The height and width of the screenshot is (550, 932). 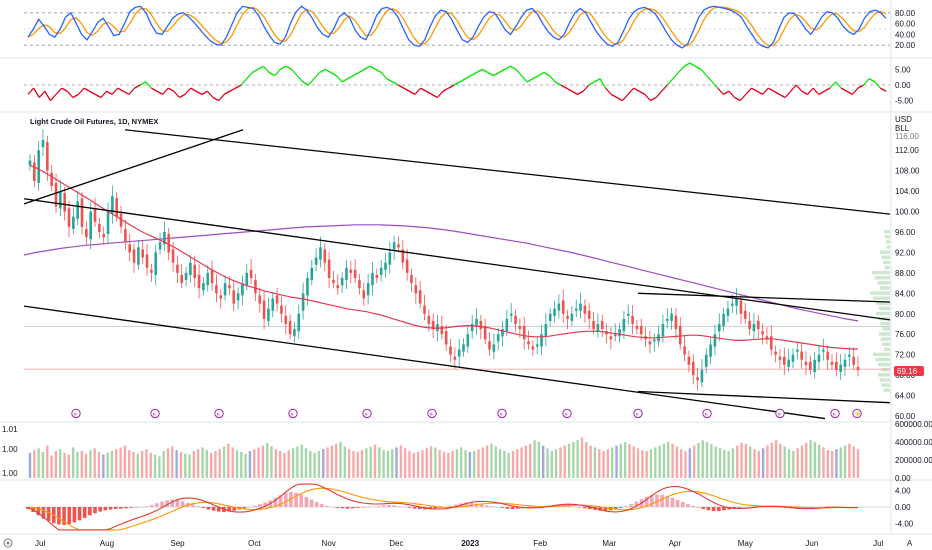 I want to click on x-axis: Jul Aug Sep Oct Nov Dec 2023 Feb Mar Apr May Jun Jul, so click(x=459, y=543).